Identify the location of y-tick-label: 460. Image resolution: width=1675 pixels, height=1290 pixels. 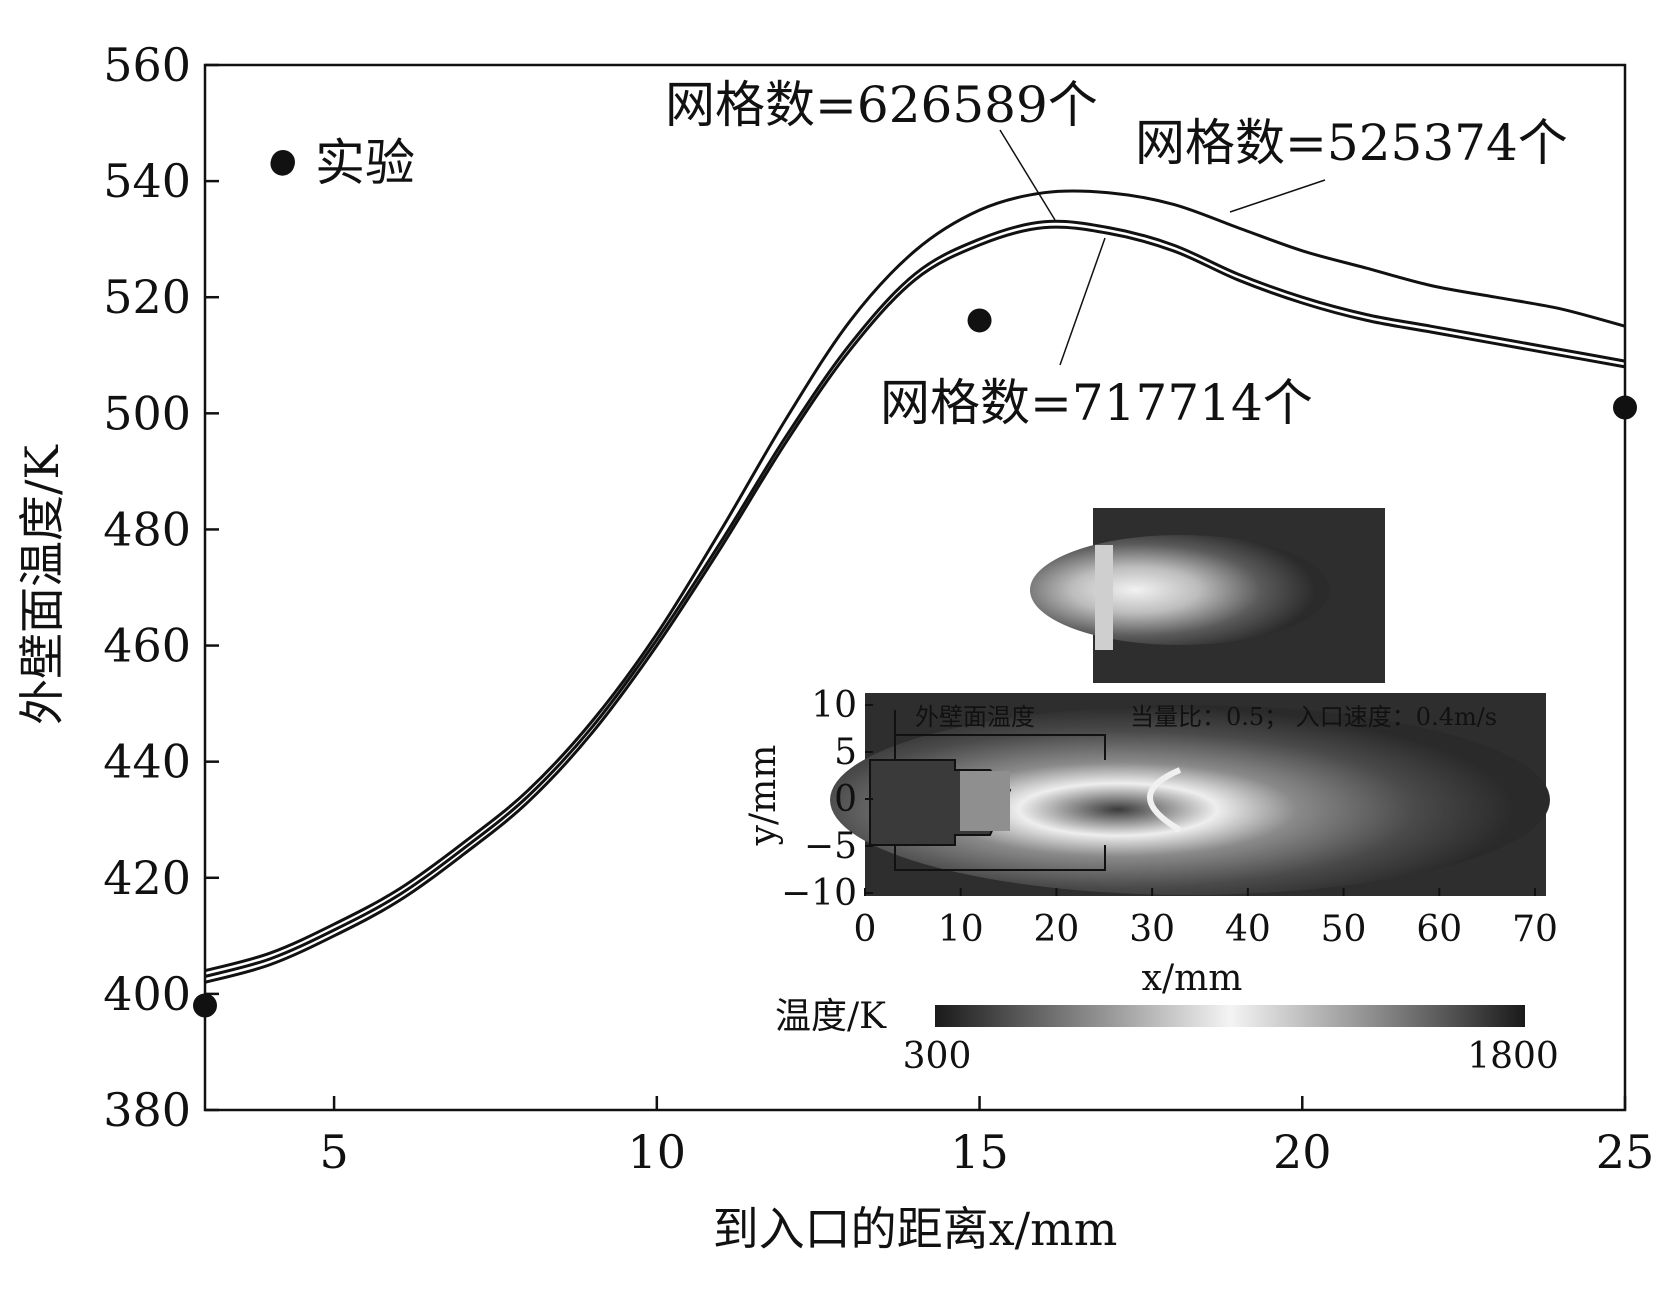
(147, 646).